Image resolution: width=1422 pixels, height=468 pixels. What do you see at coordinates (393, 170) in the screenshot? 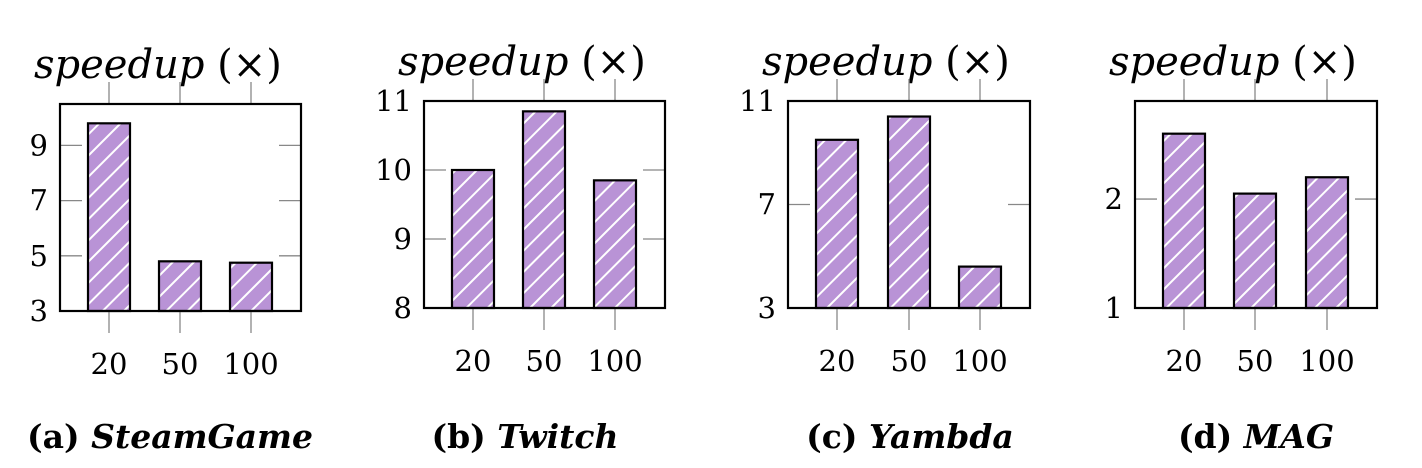
I see `y-tick-label: 10` at bounding box center [393, 170].